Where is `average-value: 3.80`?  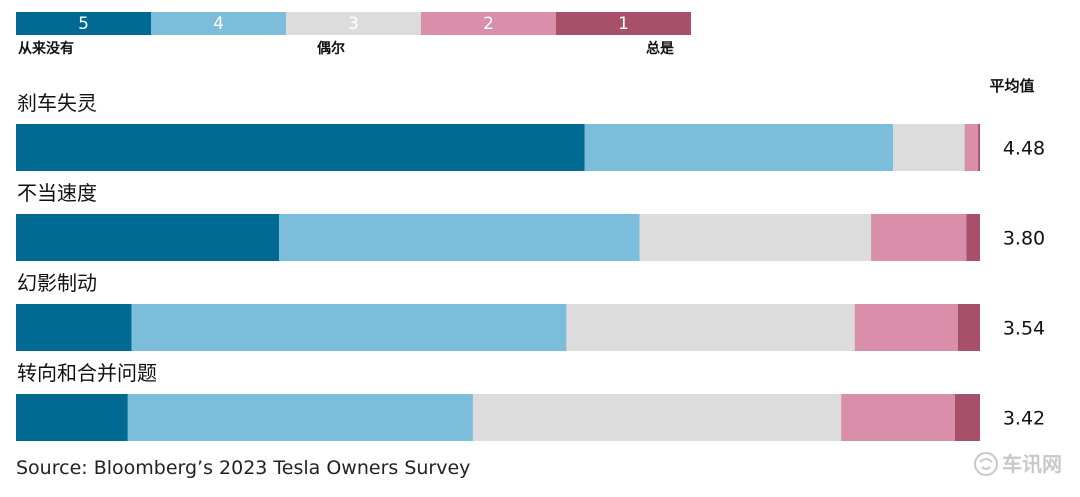
average-value: 3.80 is located at coordinates (1024, 239).